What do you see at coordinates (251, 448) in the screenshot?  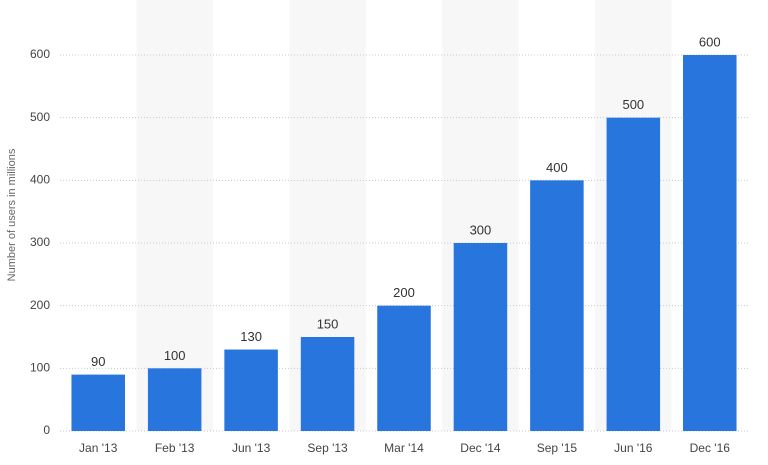 I see `x-tick-label: Jun '13` at bounding box center [251, 448].